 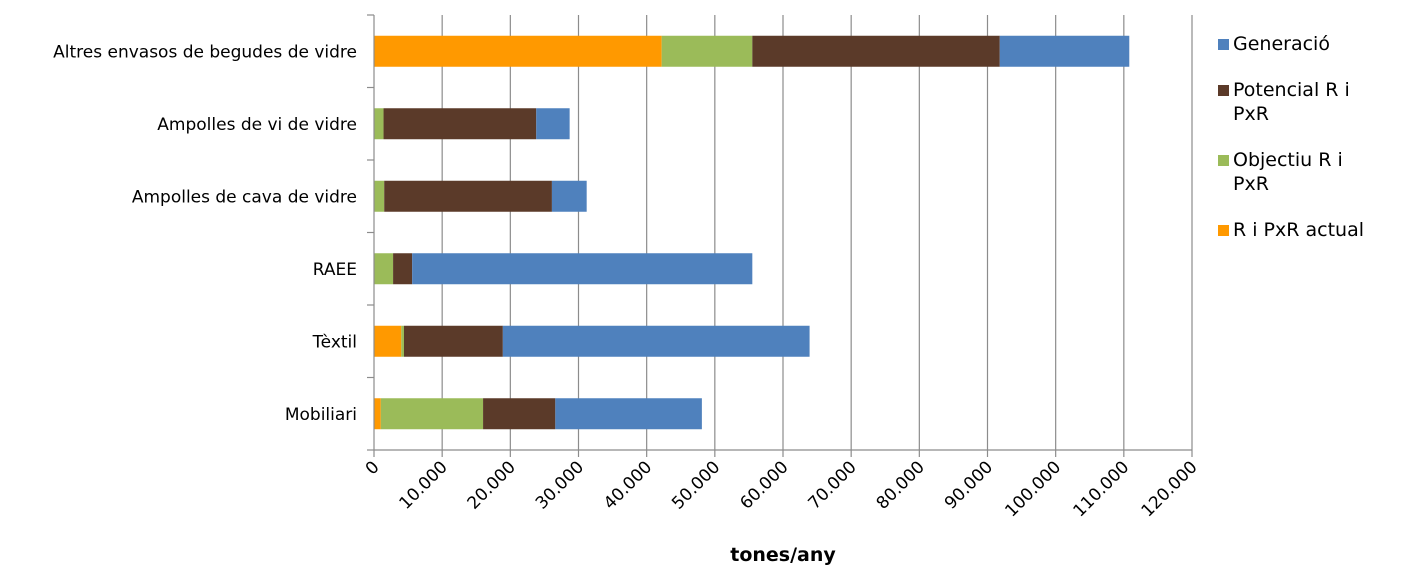 What do you see at coordinates (783, 555) in the screenshot?
I see `x-axis-title: tones/any` at bounding box center [783, 555].